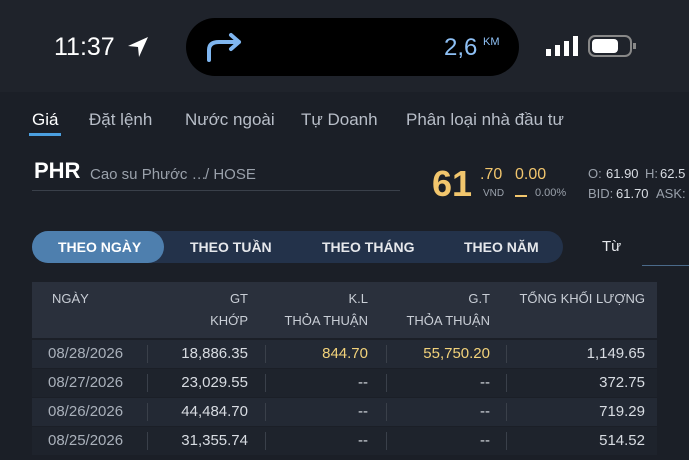 This screenshot has height=460, width=689. I want to click on tab: Đặt lệnh, so click(121, 119).